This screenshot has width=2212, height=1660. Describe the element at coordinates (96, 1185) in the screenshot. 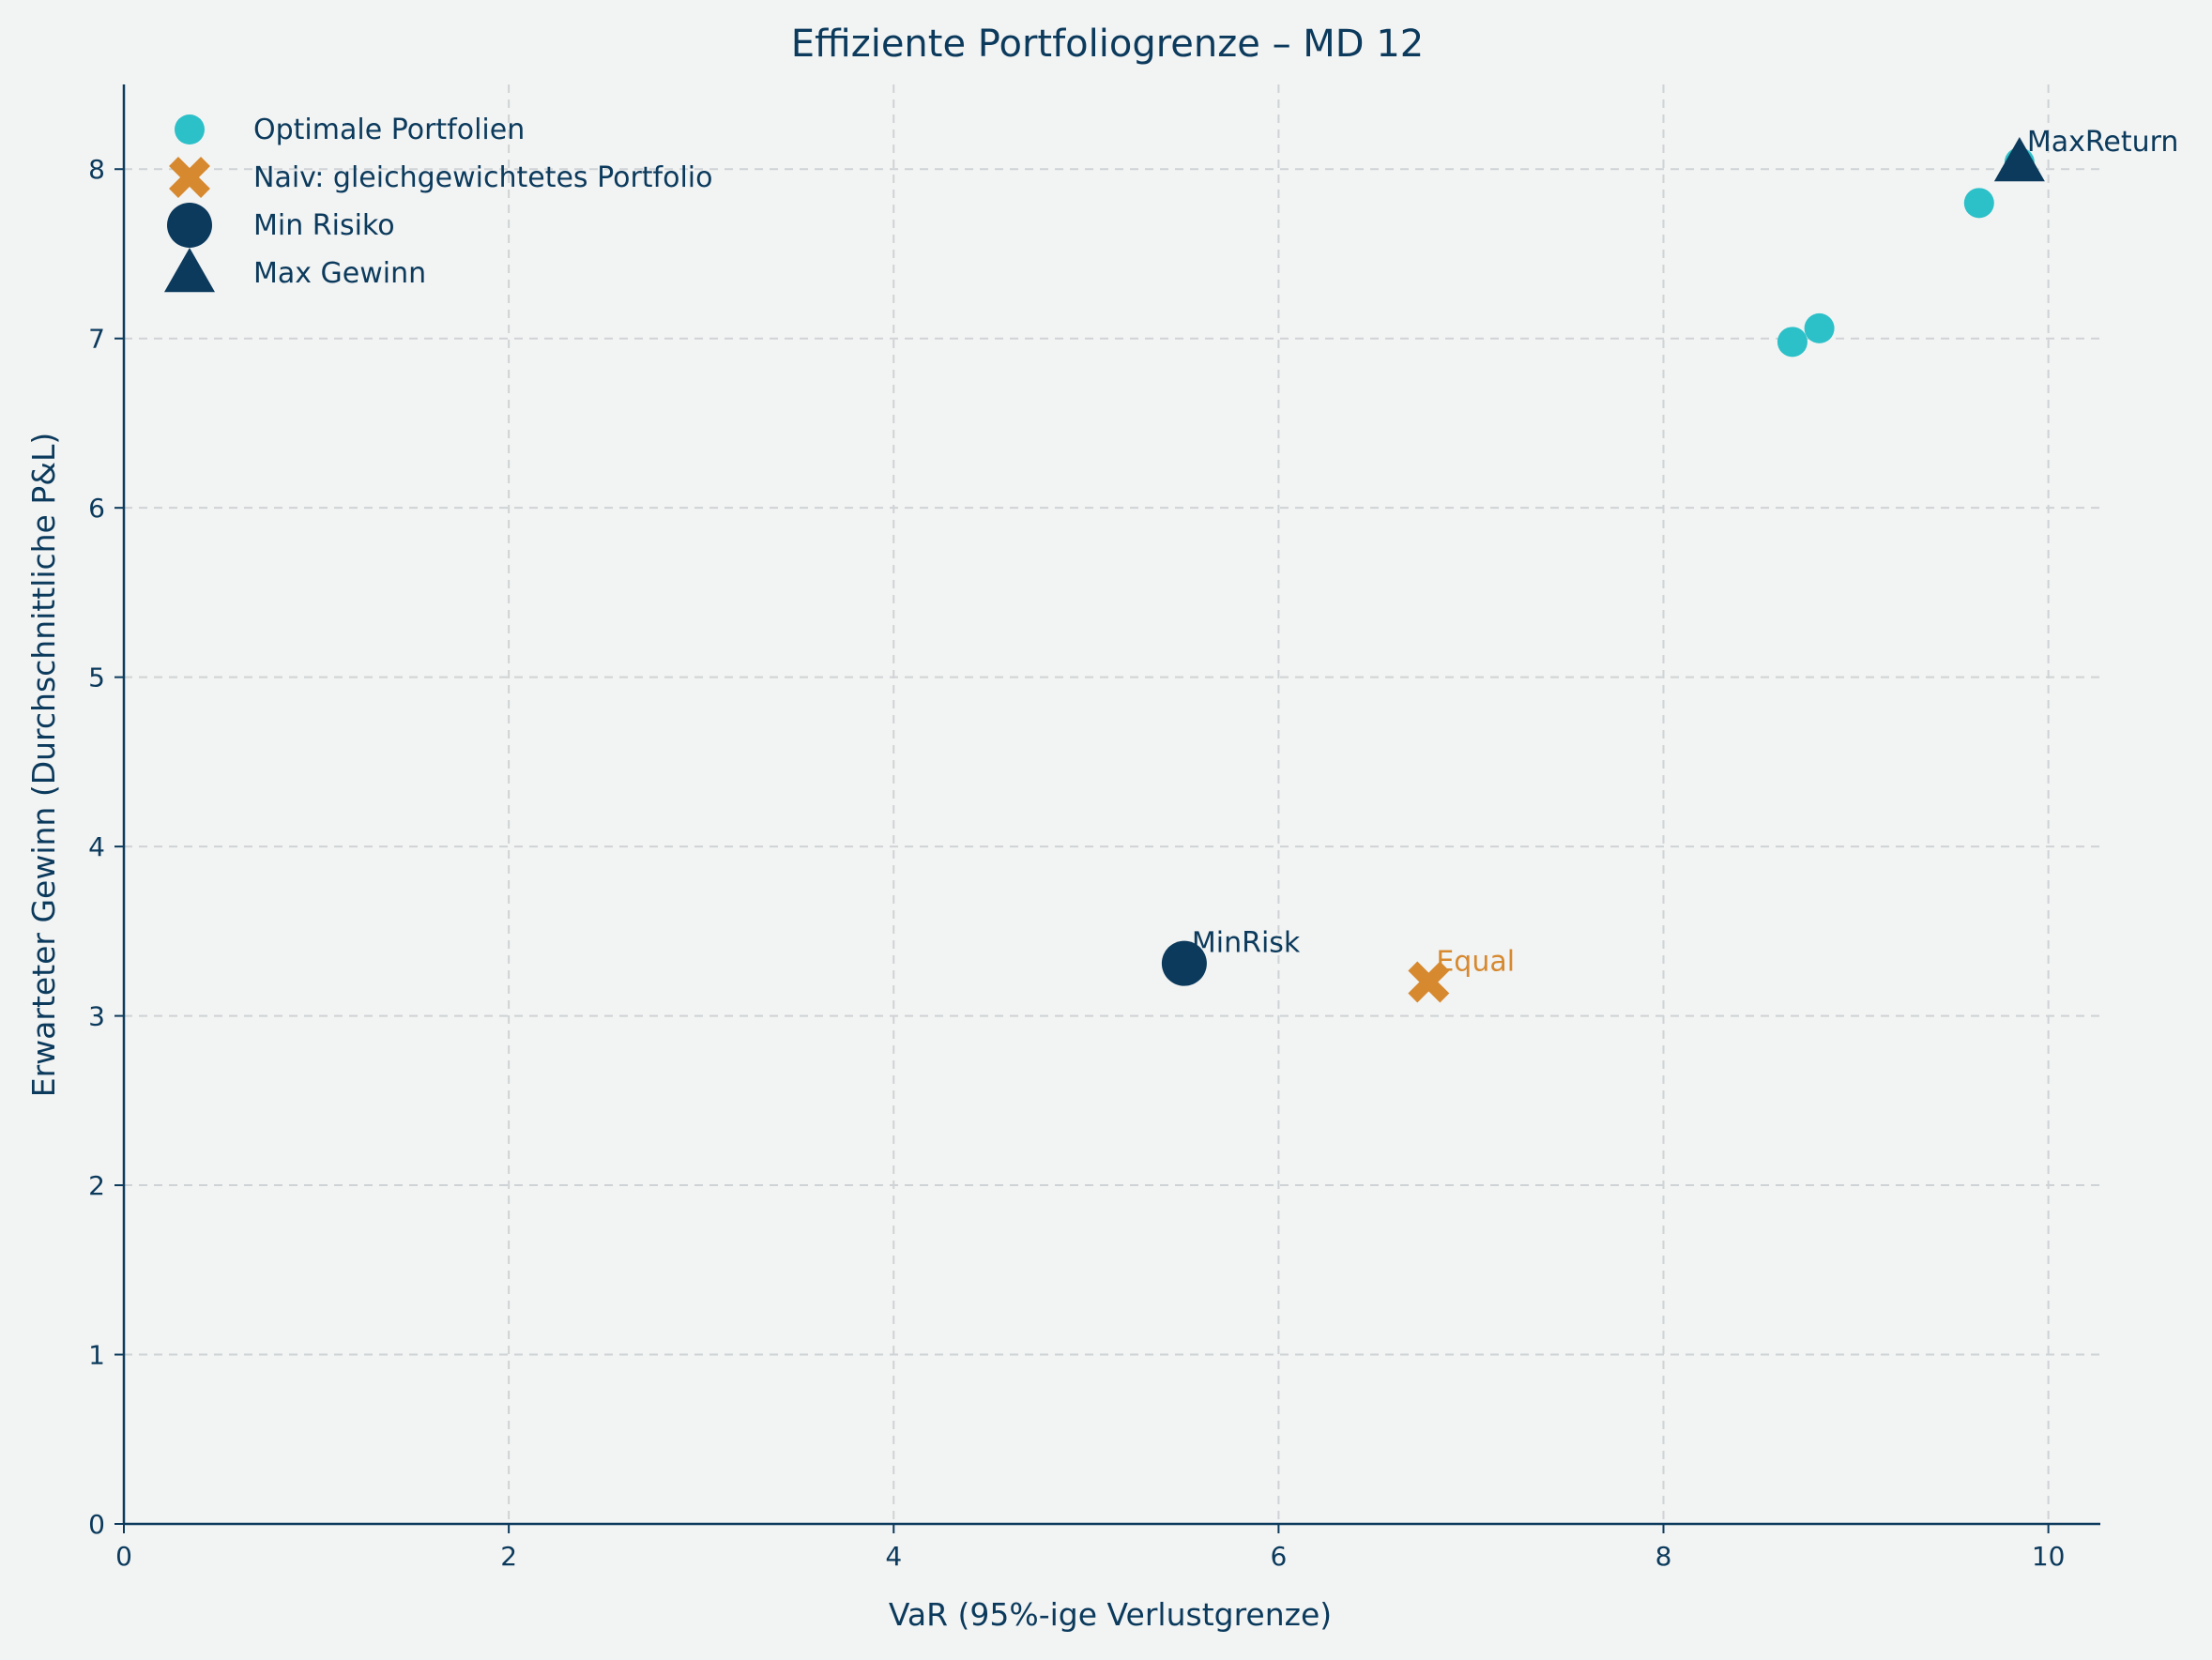

I see `y-tick-label: 2` at that location.